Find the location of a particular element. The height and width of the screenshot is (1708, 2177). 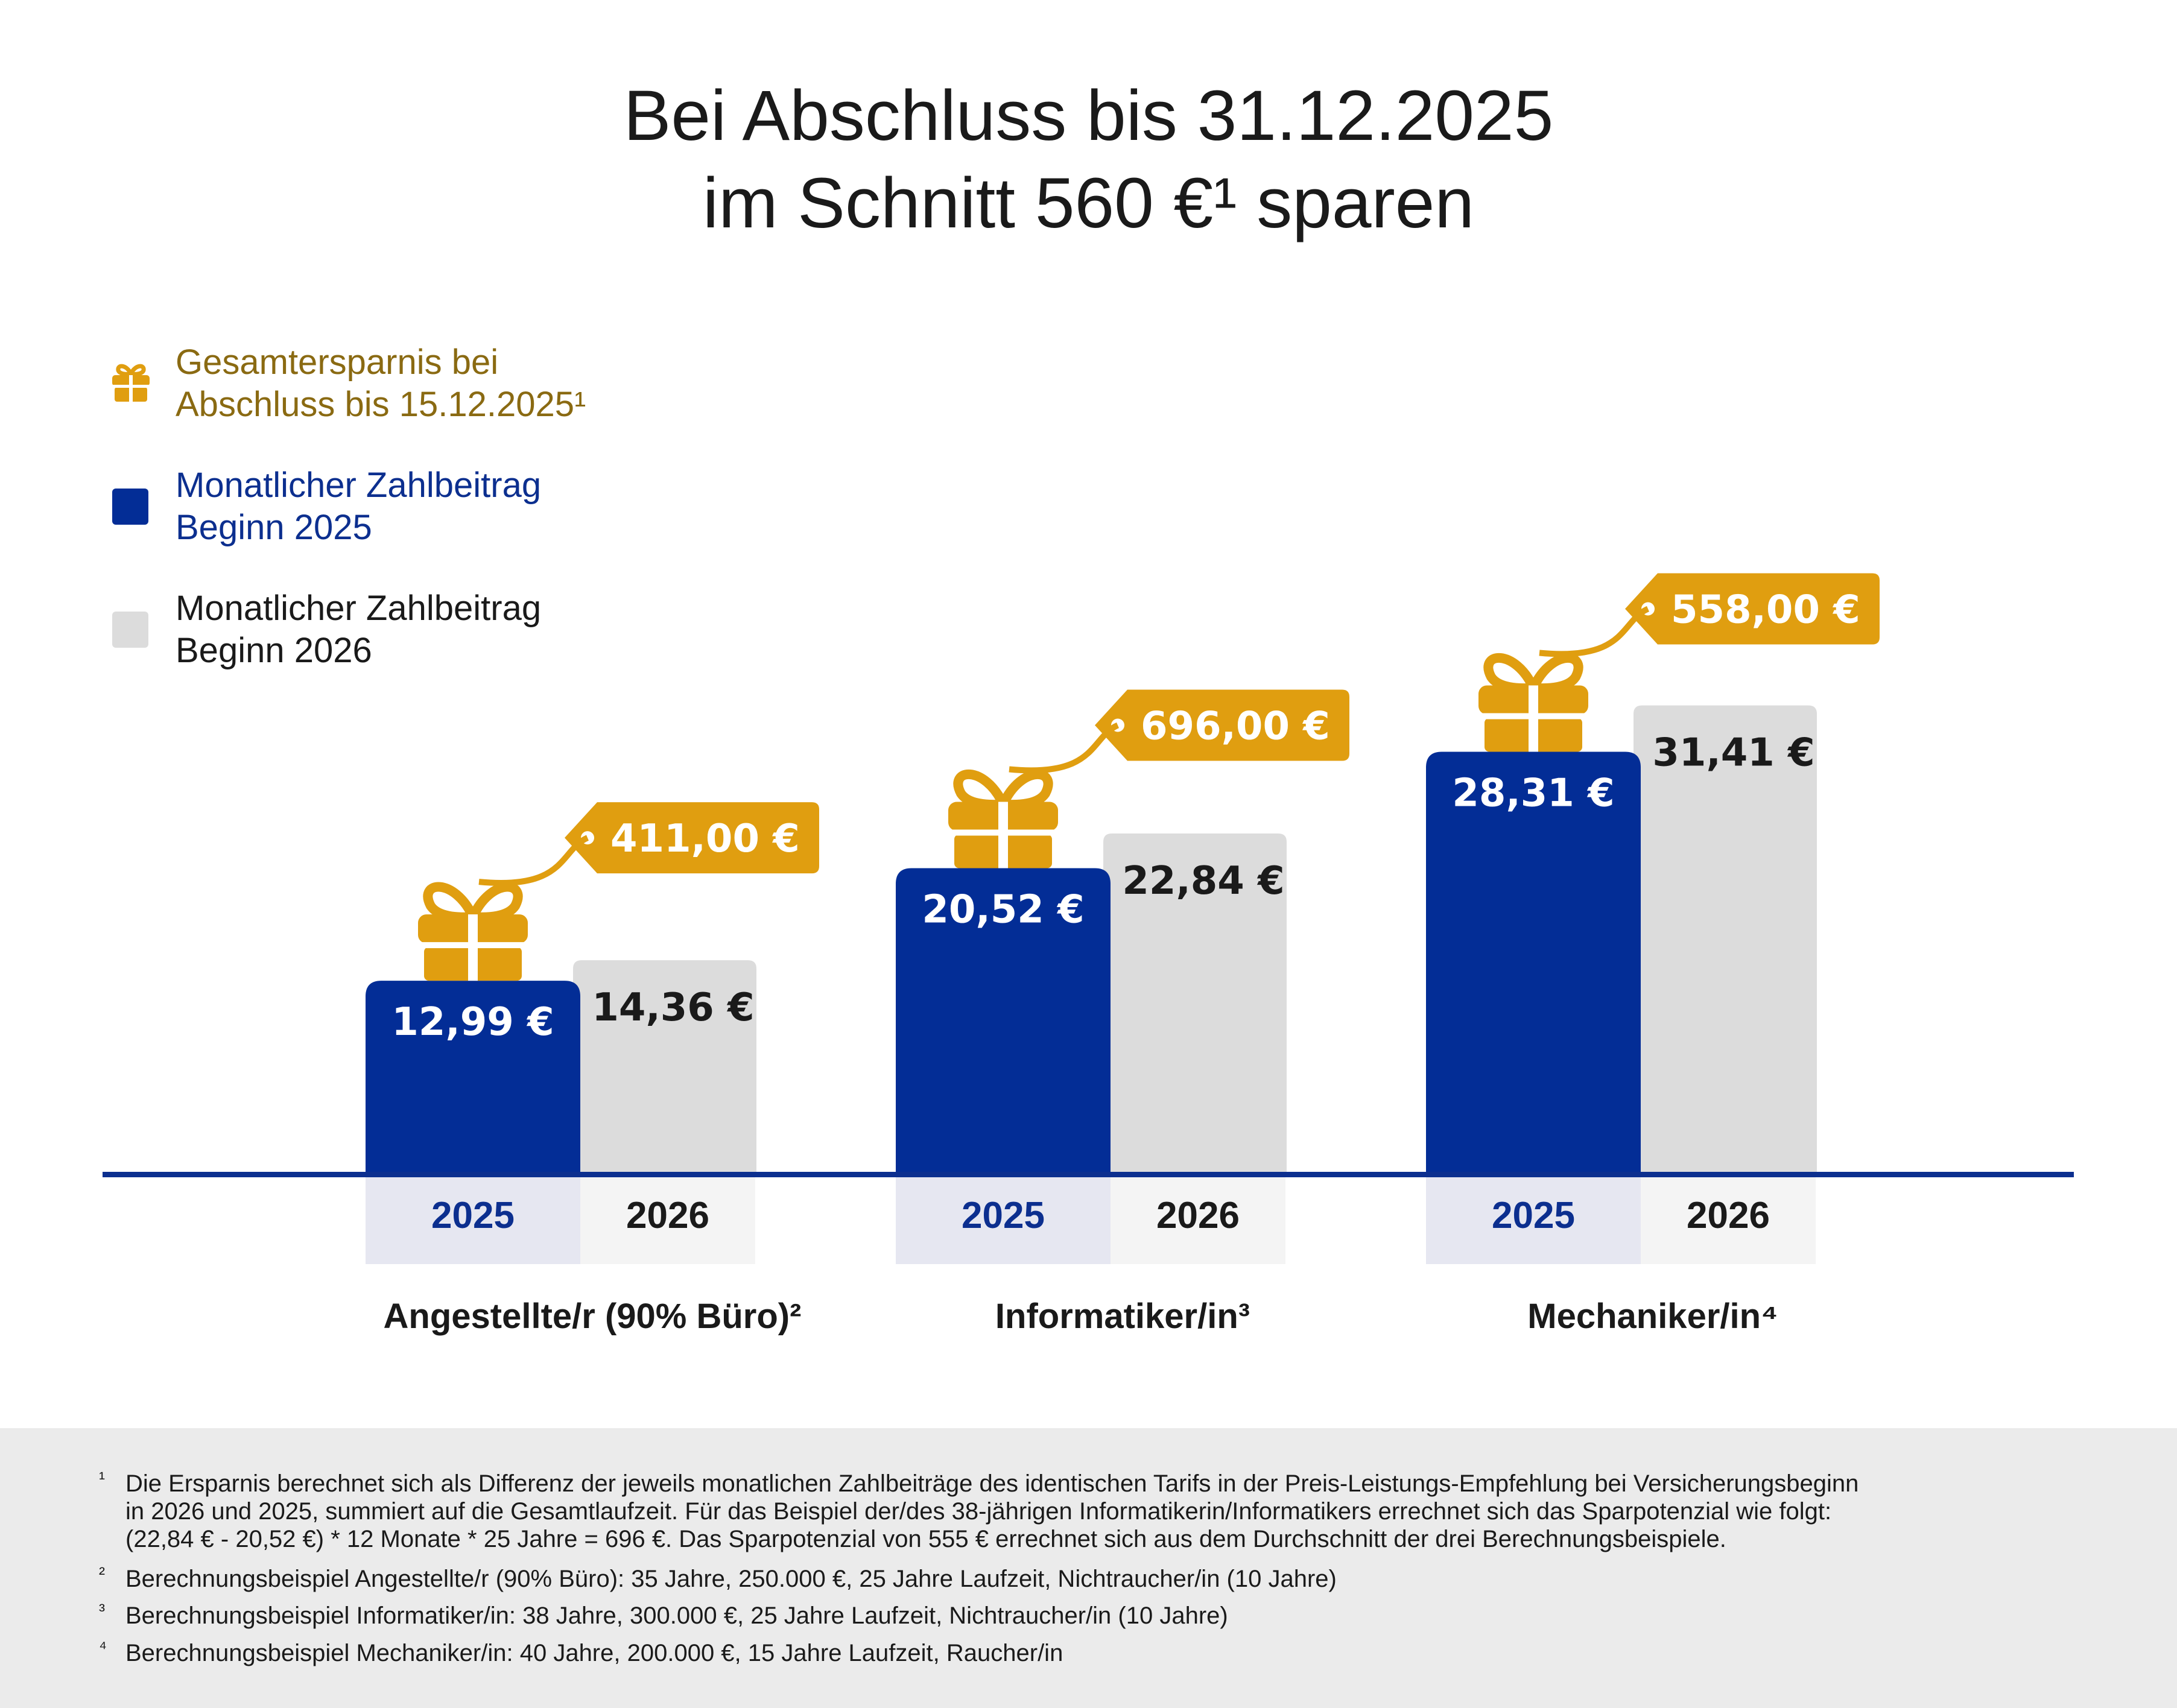

x-axis-line is located at coordinates (1088, 1174).